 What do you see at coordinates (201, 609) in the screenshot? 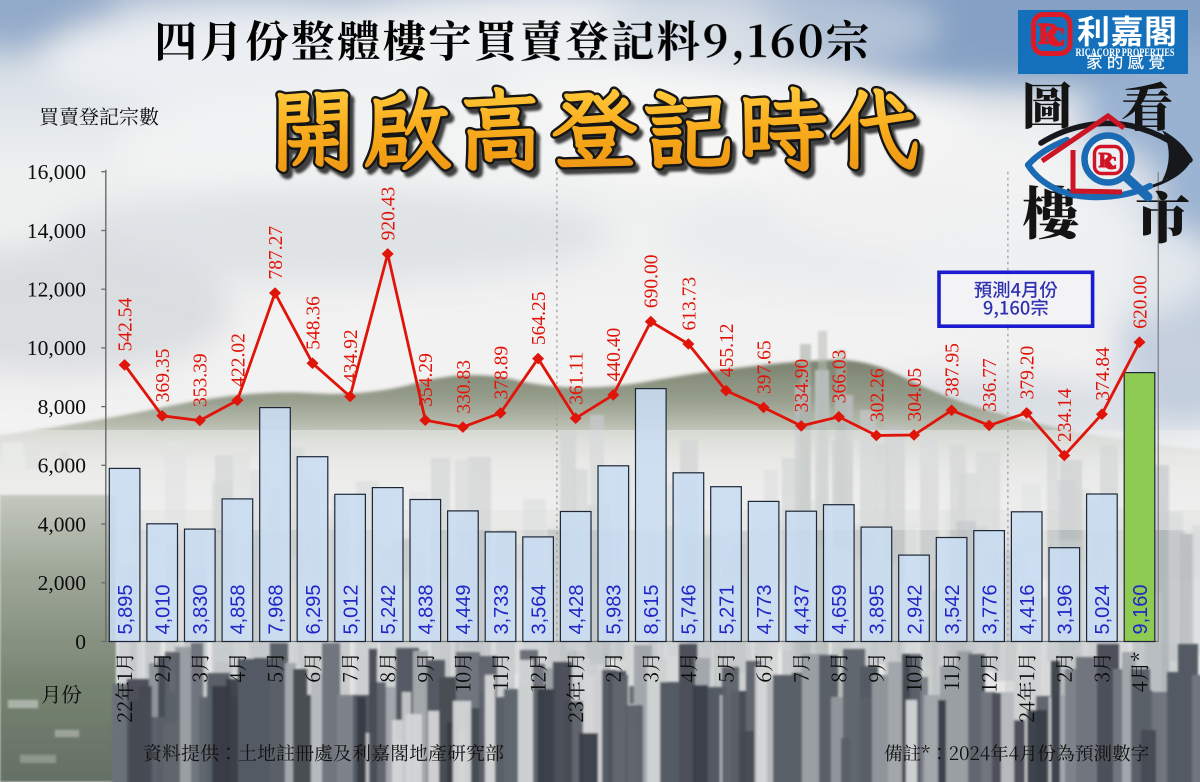
I see `svg-text: 3,830` at bounding box center [201, 609].